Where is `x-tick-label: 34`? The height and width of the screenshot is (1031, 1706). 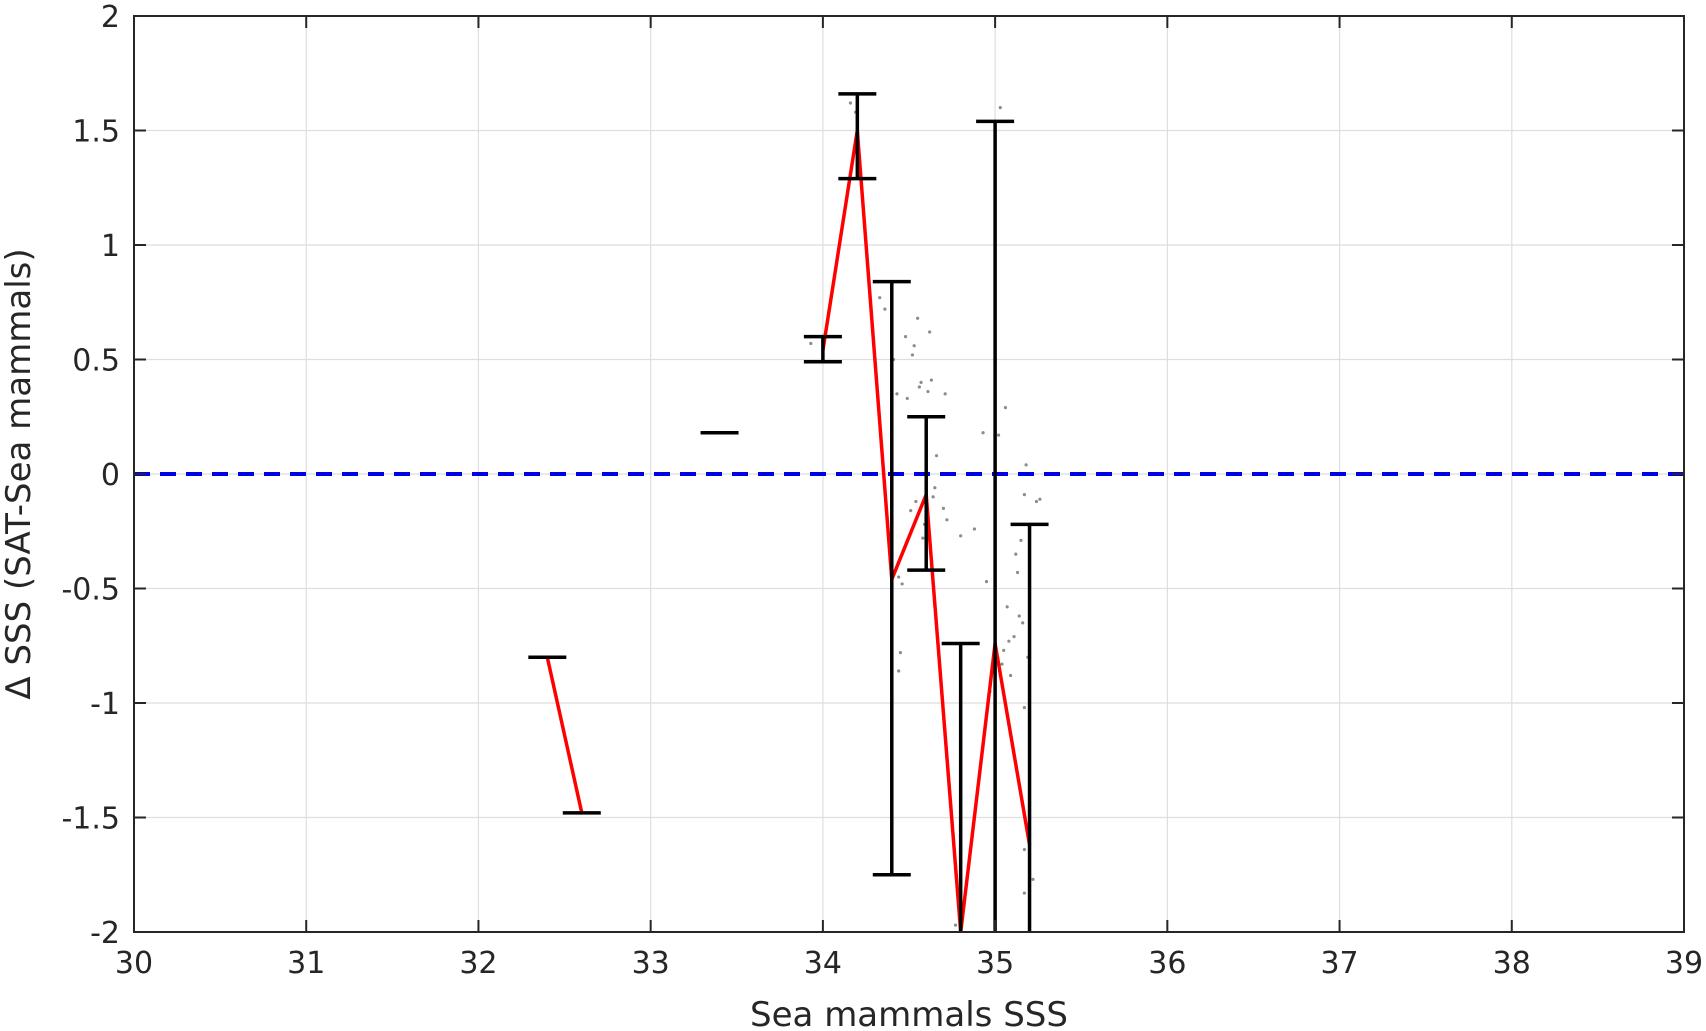
x-tick-label: 34 is located at coordinates (823, 963).